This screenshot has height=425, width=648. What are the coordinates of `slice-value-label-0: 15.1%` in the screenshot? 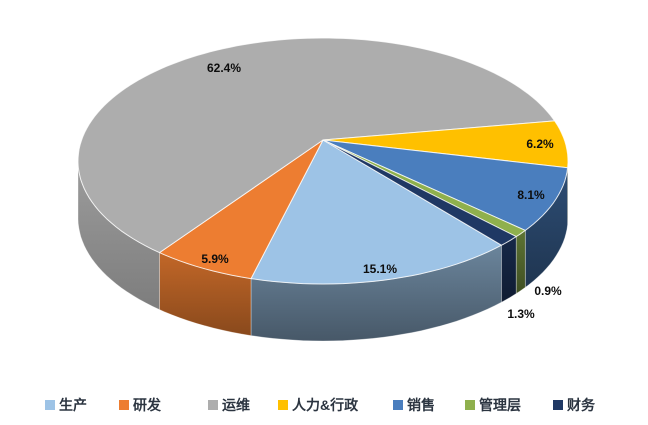 It's located at (380, 269).